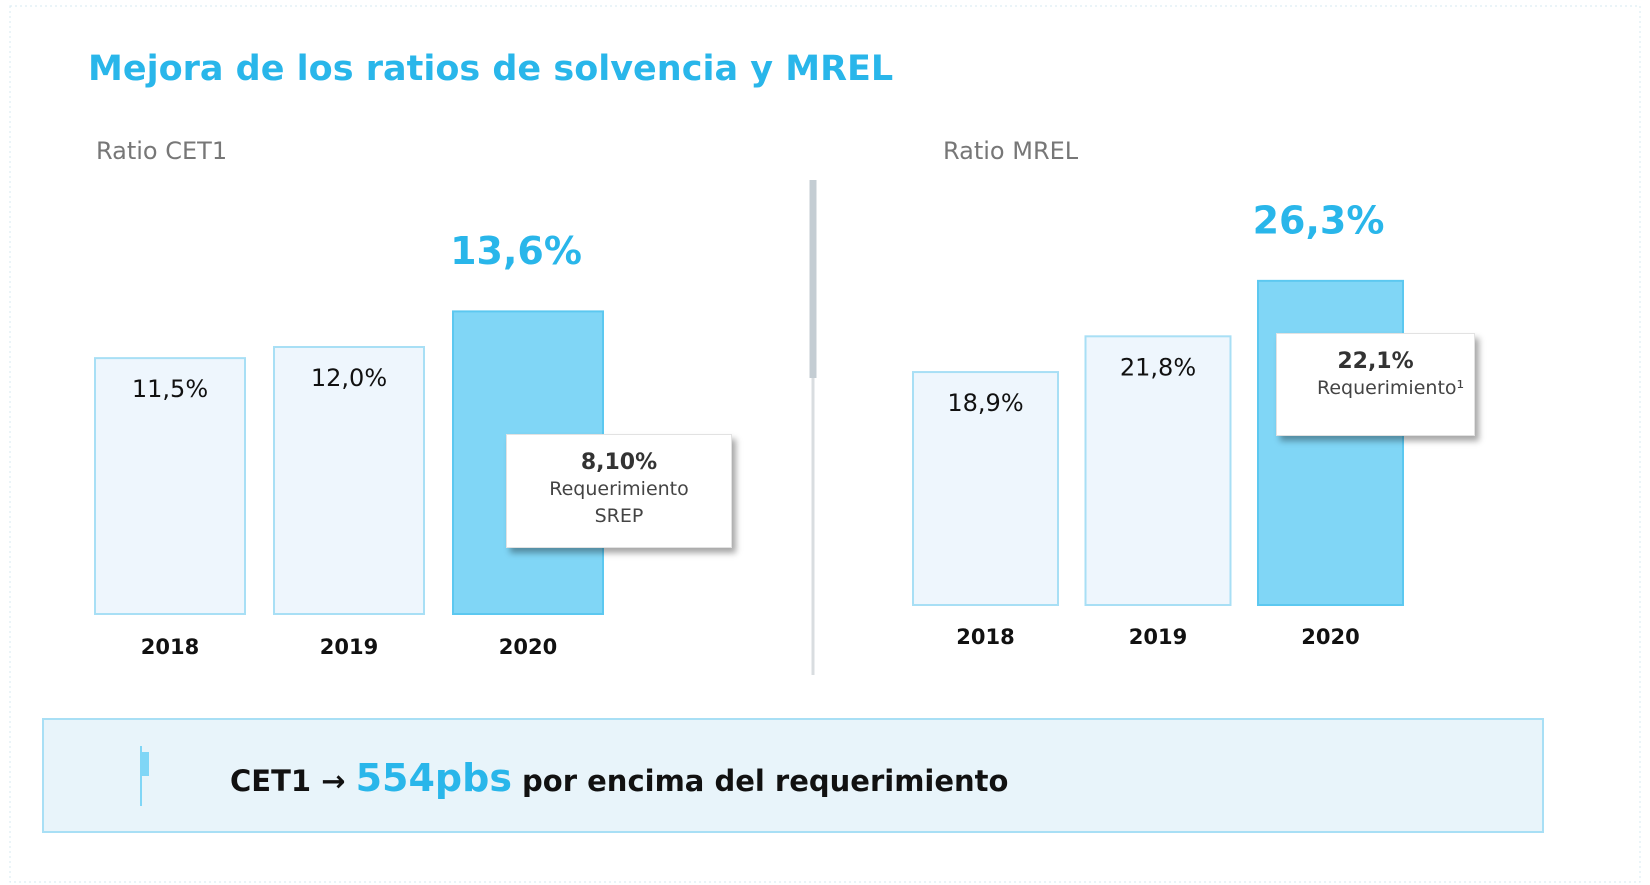 The image size is (1650, 885). Describe the element at coordinates (1158, 367) in the screenshot. I see `value-label: 21,8%` at that location.